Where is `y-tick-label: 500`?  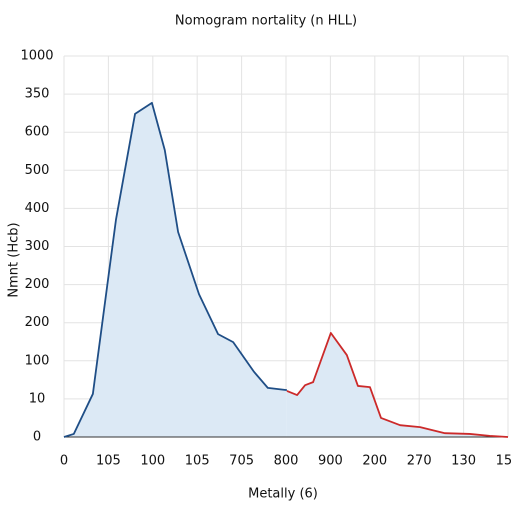 y-tick-label: 500 is located at coordinates (37, 170).